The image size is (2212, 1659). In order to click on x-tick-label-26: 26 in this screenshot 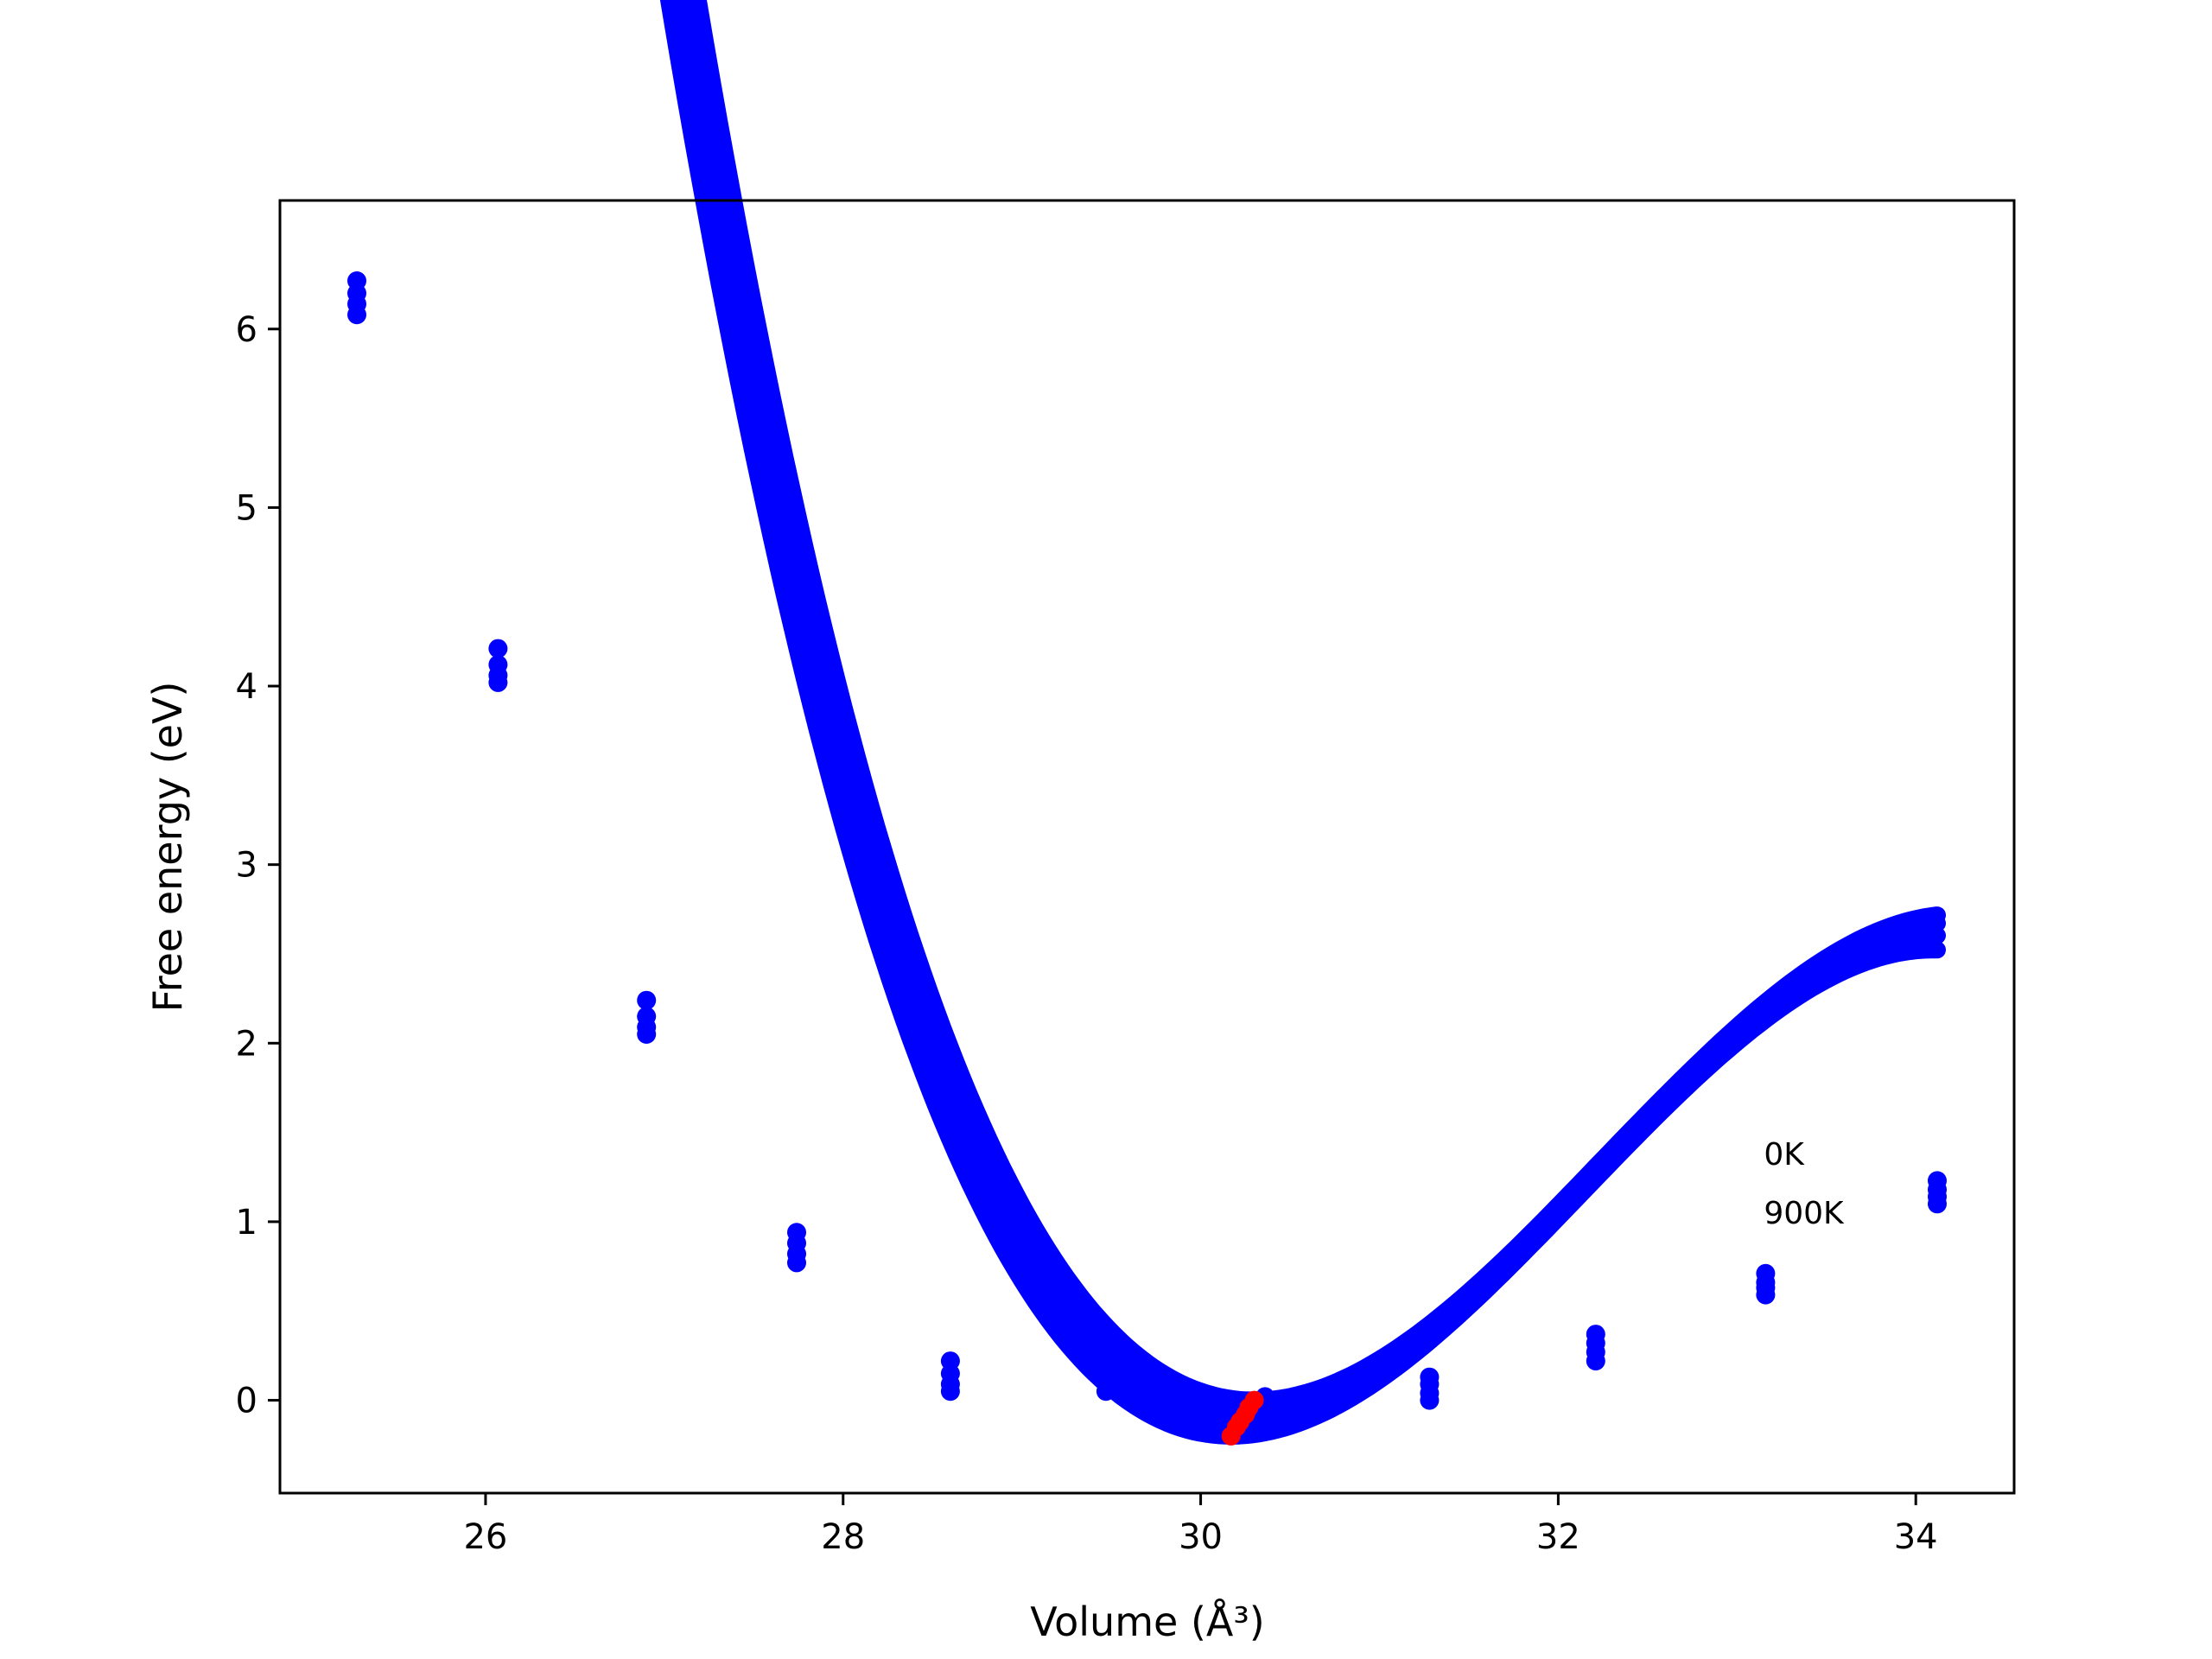, I will do `click(485, 1537)`.